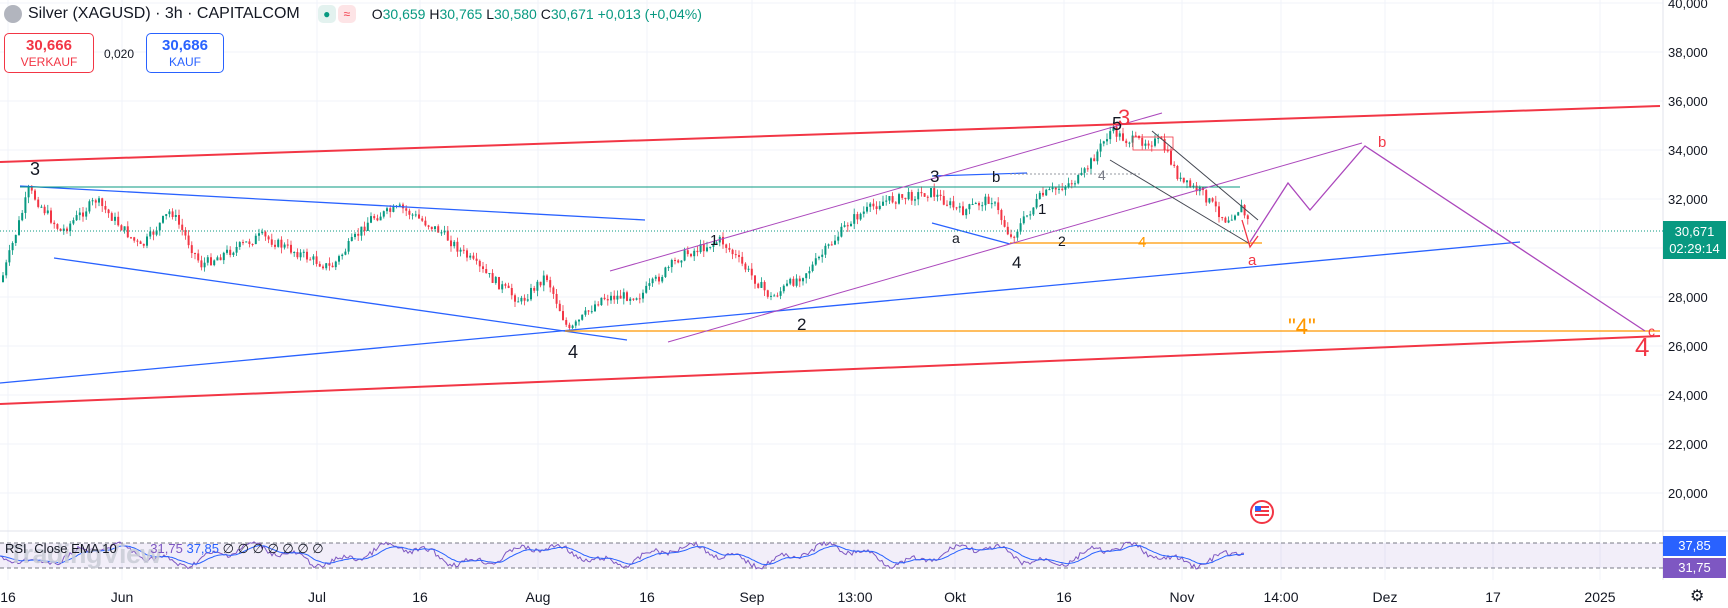  I want to click on symbol-logo-icon, so click(13, 14).